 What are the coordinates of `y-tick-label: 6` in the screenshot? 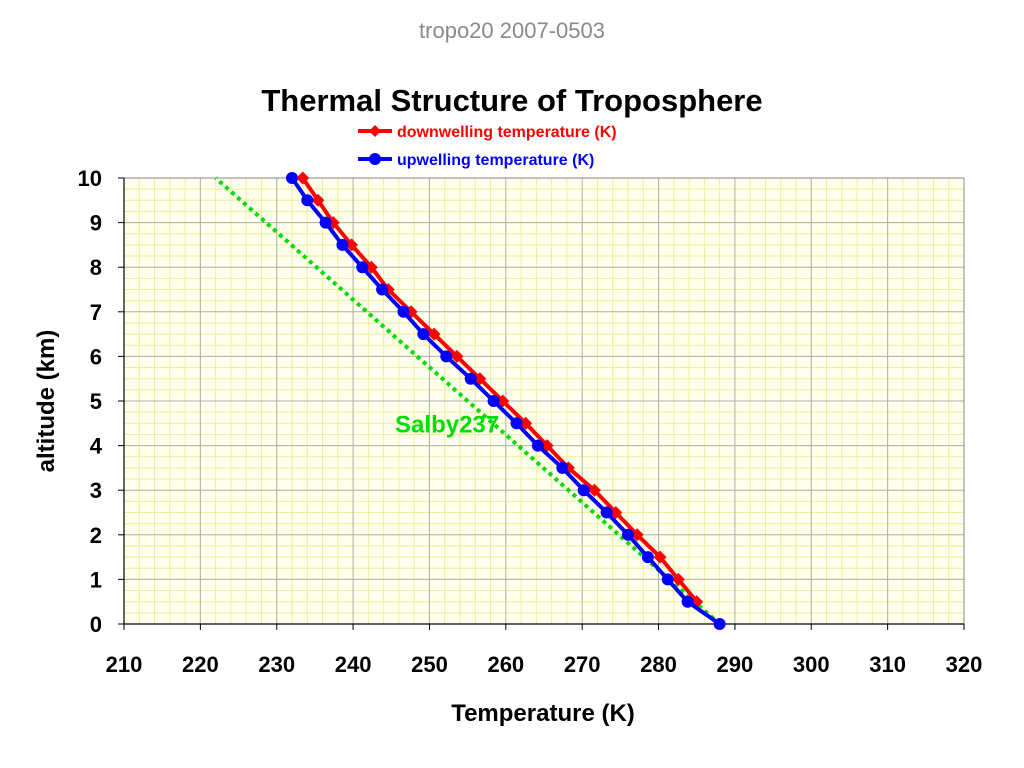 It's located at (96, 356).